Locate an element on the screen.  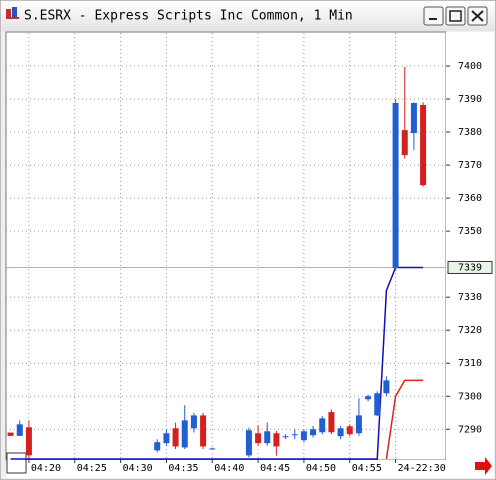
x-tick-label: 04:55 is located at coordinates (367, 468).